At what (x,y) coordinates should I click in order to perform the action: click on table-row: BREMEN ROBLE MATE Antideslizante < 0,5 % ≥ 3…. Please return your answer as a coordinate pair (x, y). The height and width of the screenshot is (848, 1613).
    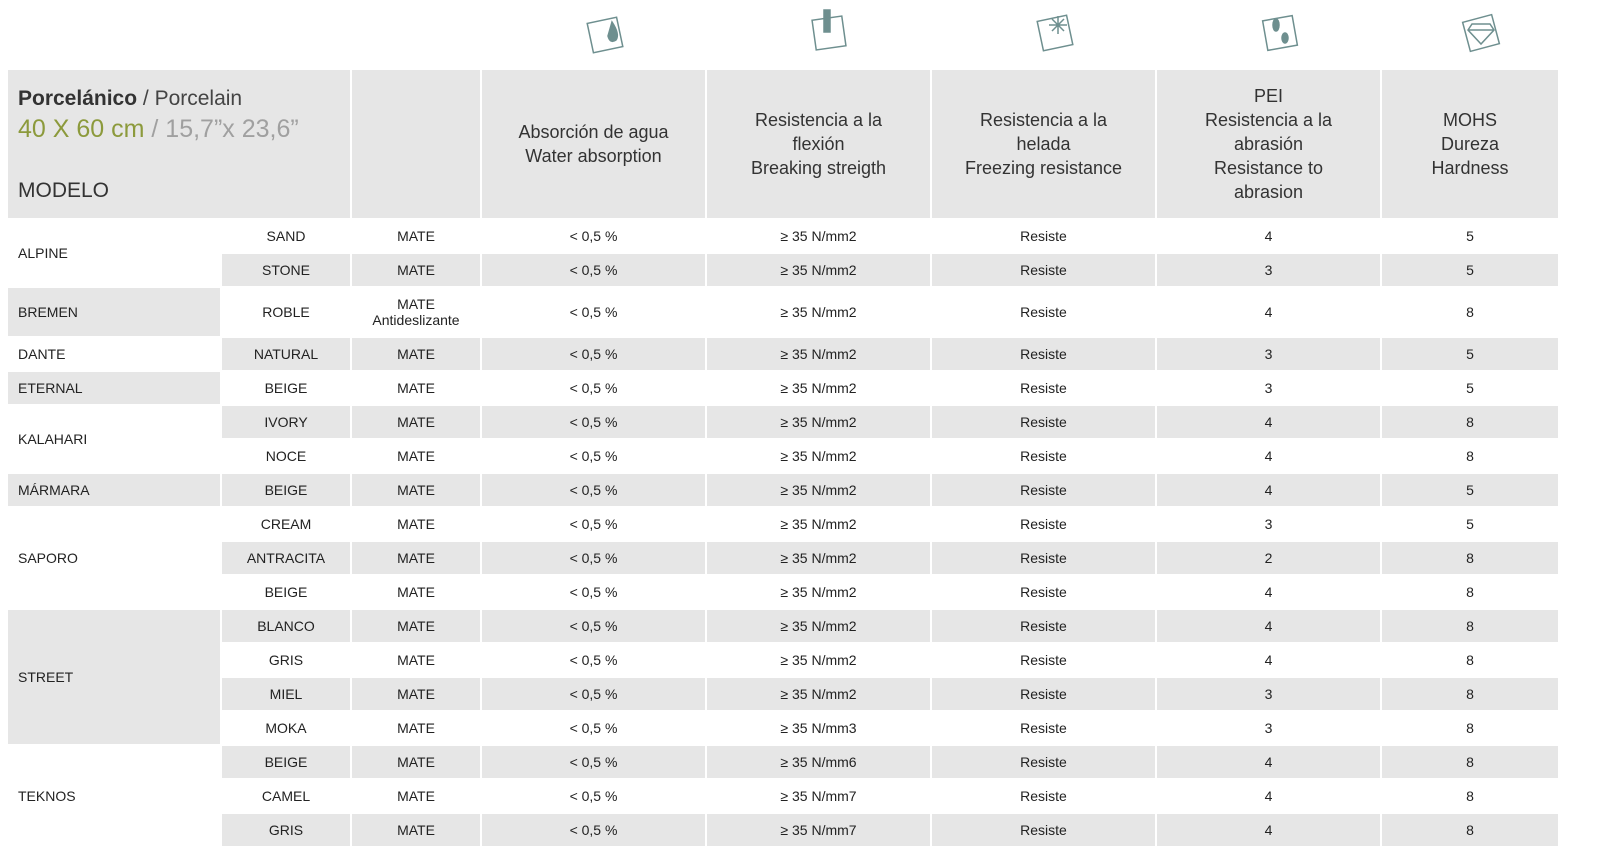
    Looking at the image, I should click on (783, 312).